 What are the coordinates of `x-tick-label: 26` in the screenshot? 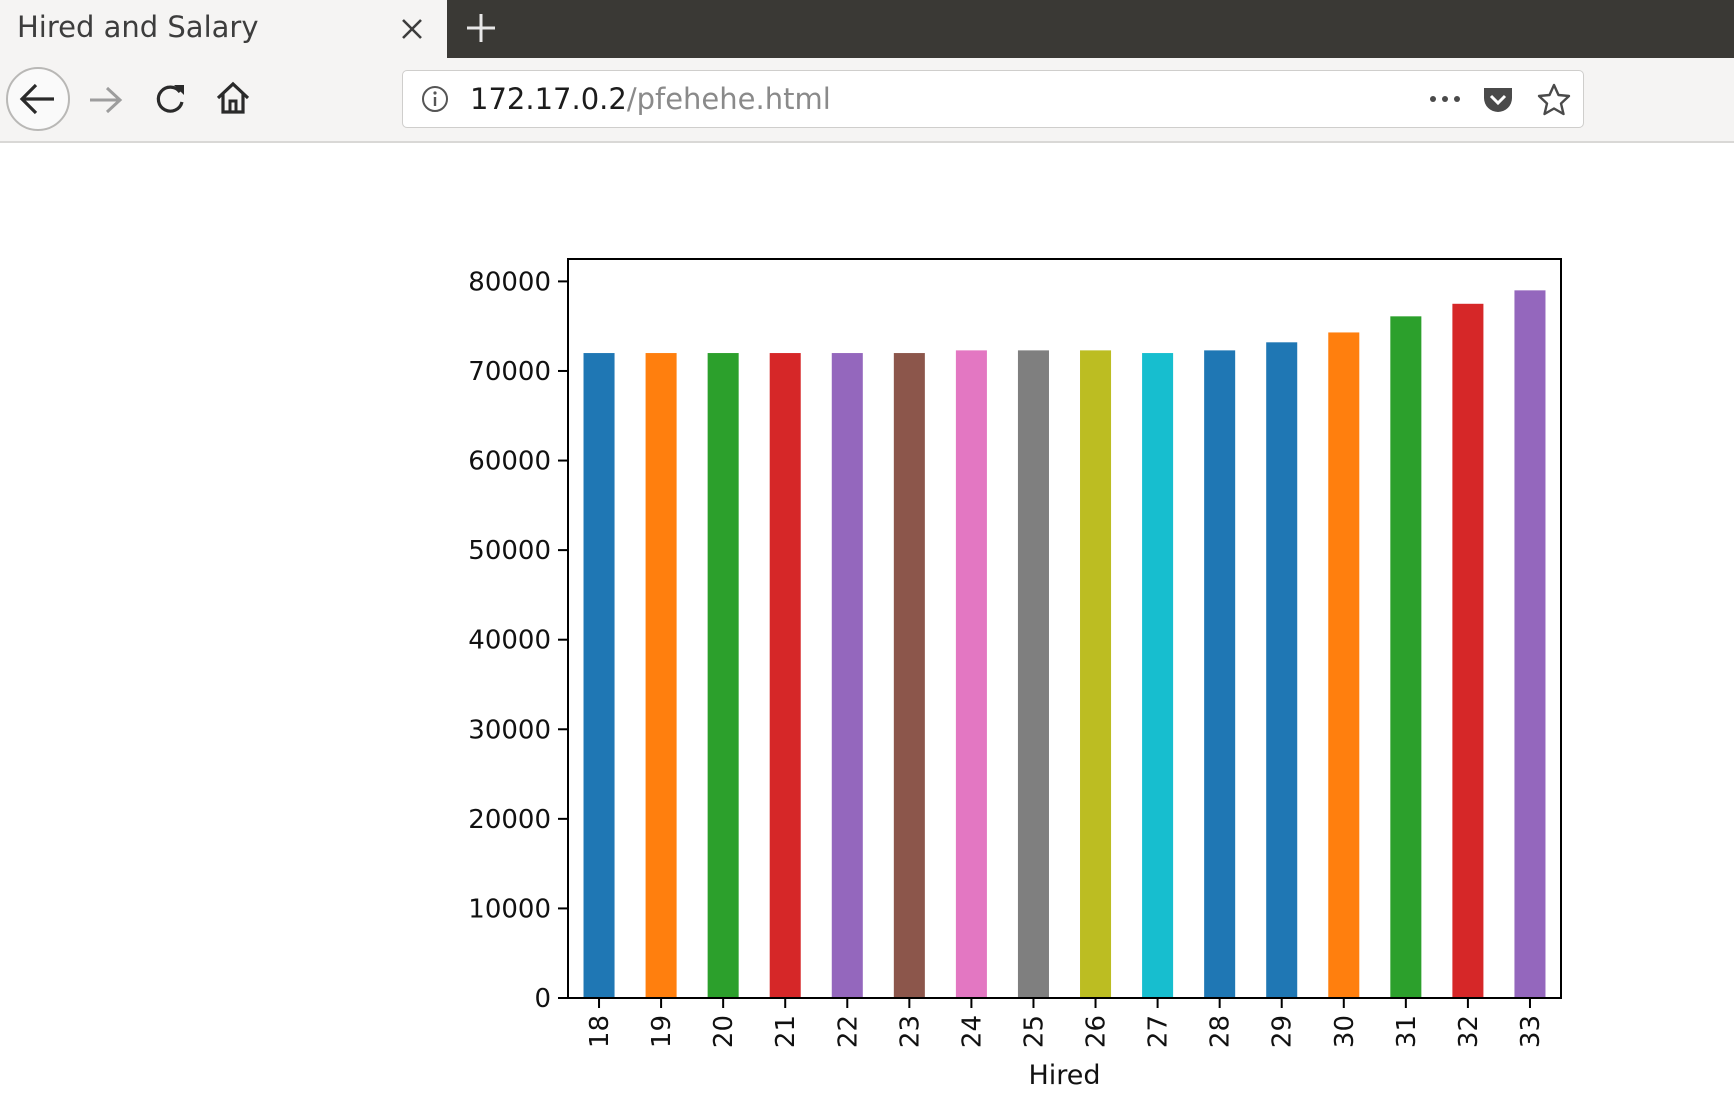 It's located at (1097, 1031).